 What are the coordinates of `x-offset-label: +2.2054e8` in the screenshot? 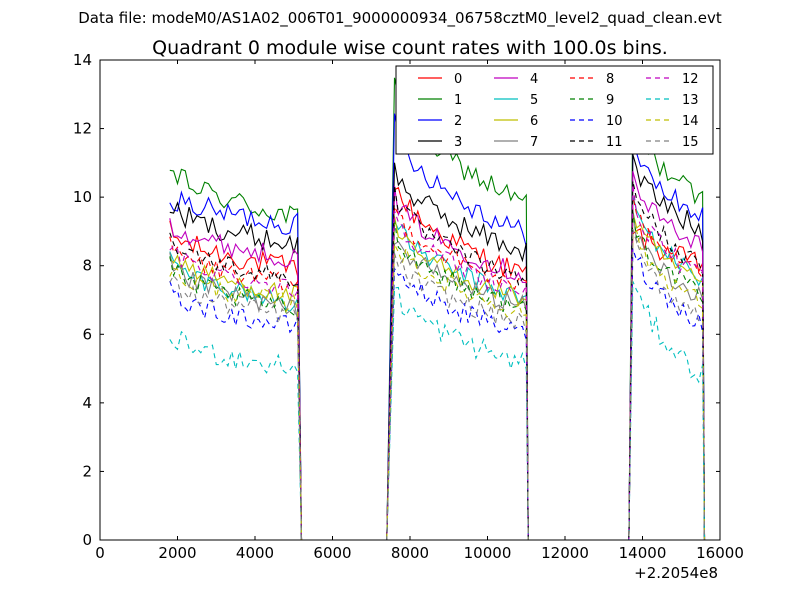 It's located at (676, 573).